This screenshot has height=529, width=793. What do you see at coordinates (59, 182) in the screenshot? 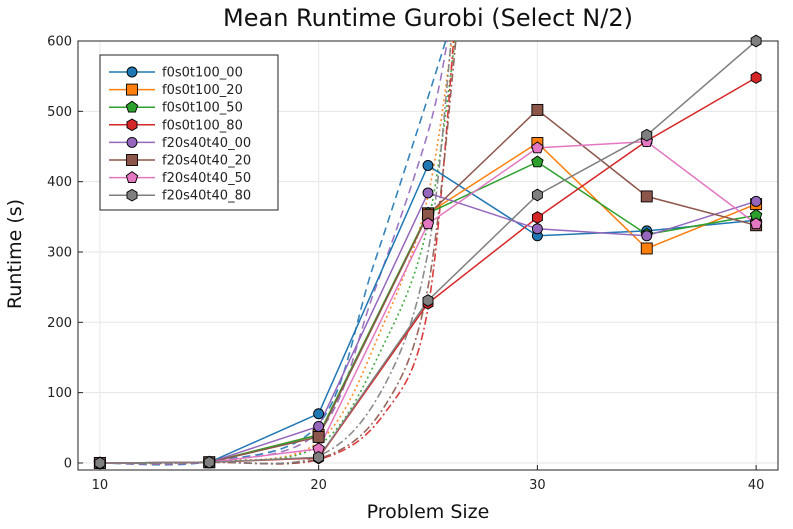
I see `y-tick-label: 400` at bounding box center [59, 182].